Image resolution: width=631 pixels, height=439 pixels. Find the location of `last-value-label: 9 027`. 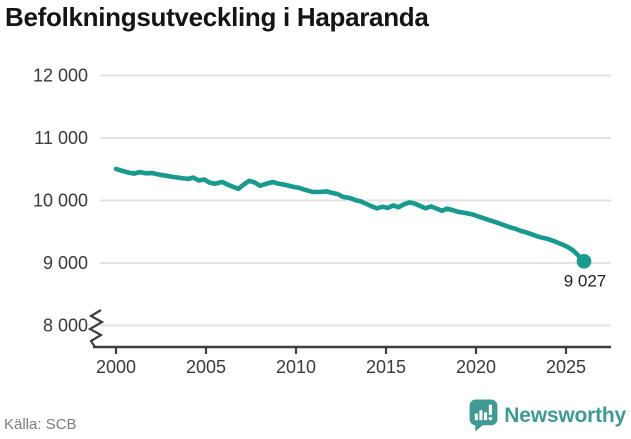

last-value-label: 9 027 is located at coordinates (585, 280).